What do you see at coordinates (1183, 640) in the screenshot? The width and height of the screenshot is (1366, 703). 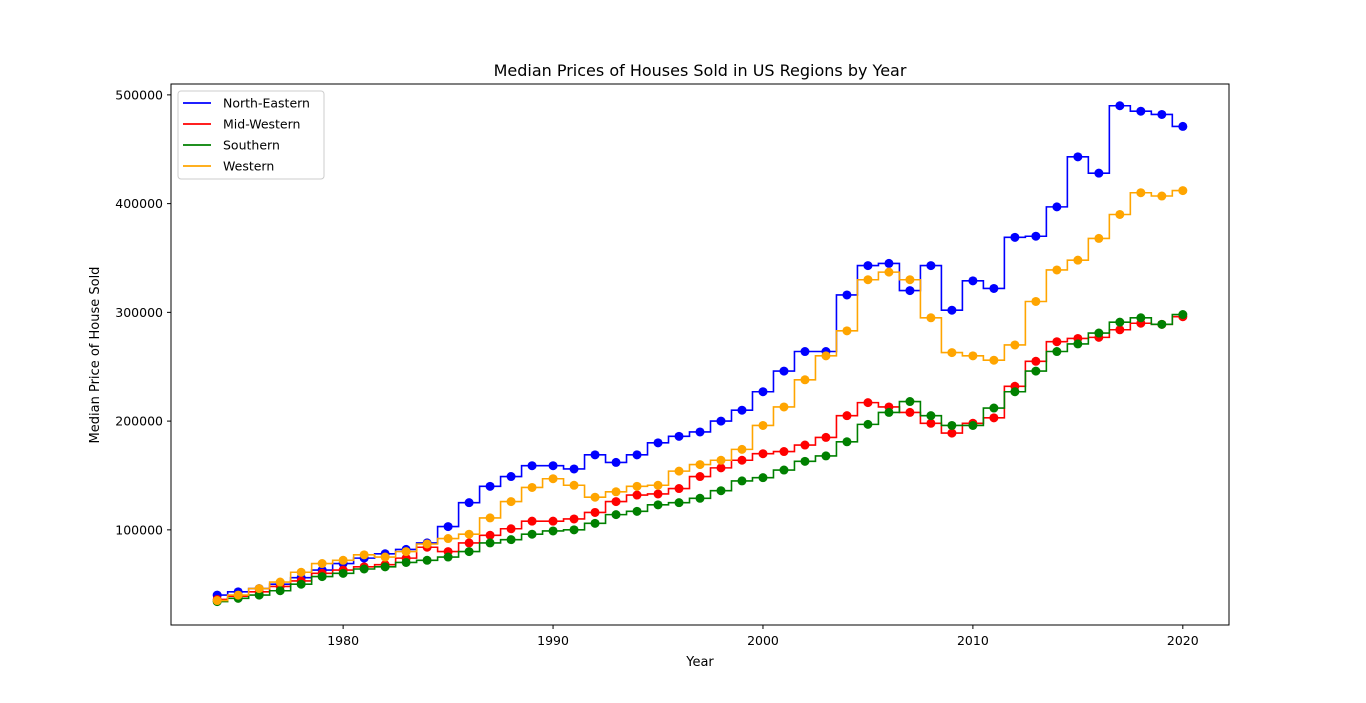 I see `x-tick-label: 2020` at bounding box center [1183, 640].